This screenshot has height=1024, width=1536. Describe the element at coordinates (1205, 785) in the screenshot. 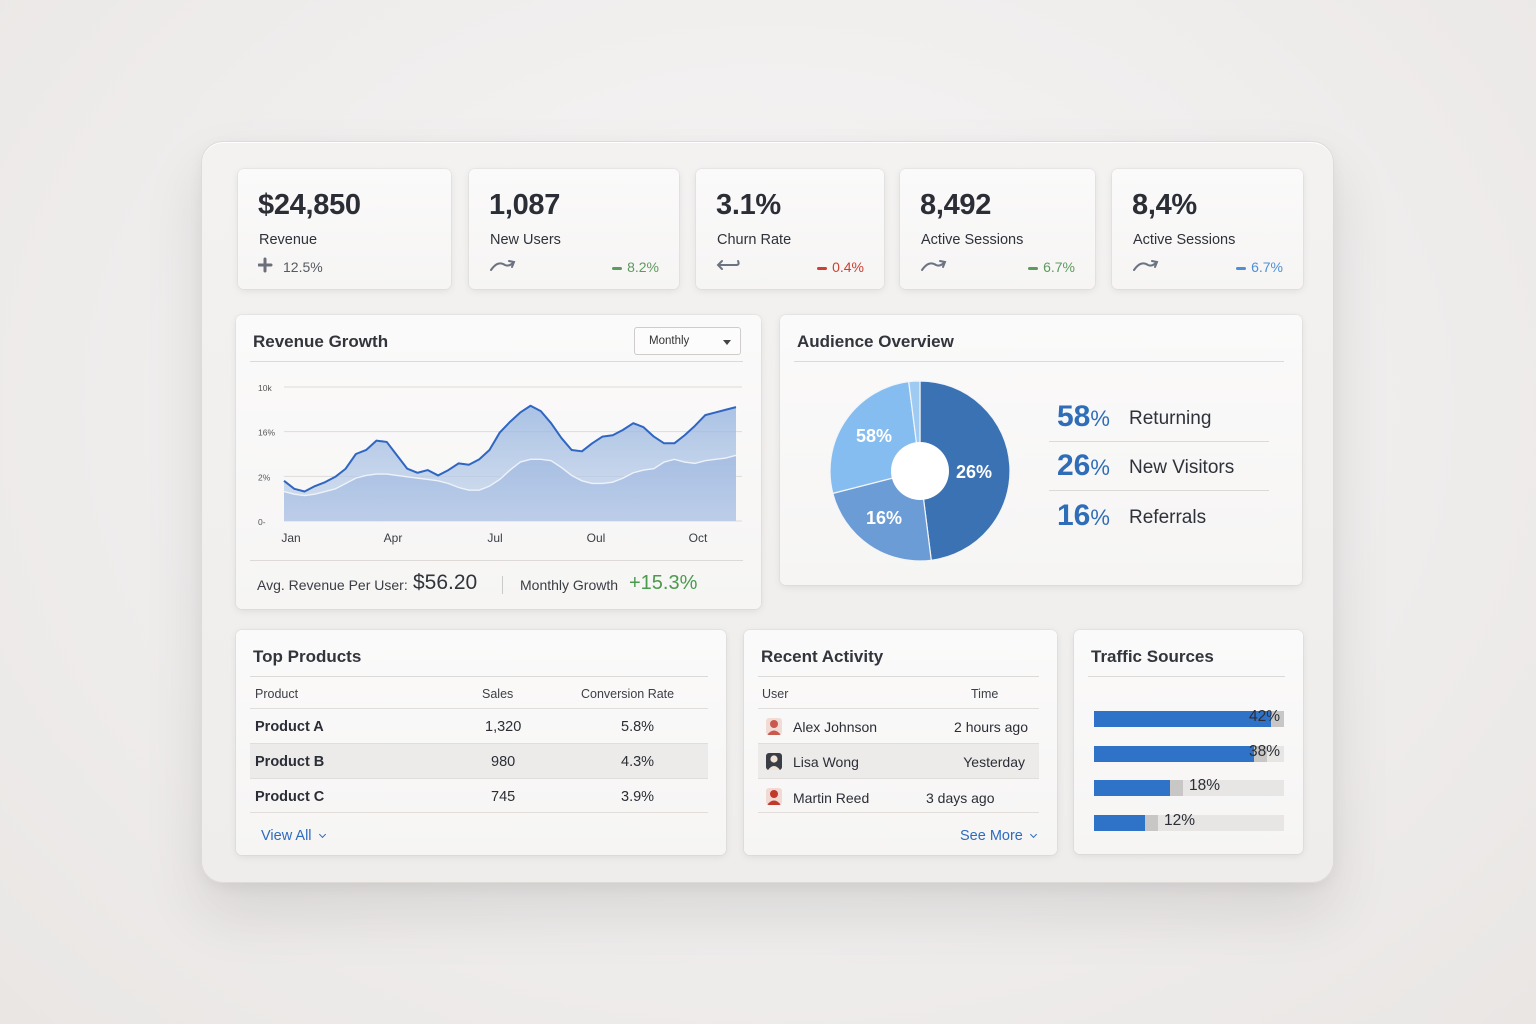

I see `traffic-bar-label: 18%` at that location.